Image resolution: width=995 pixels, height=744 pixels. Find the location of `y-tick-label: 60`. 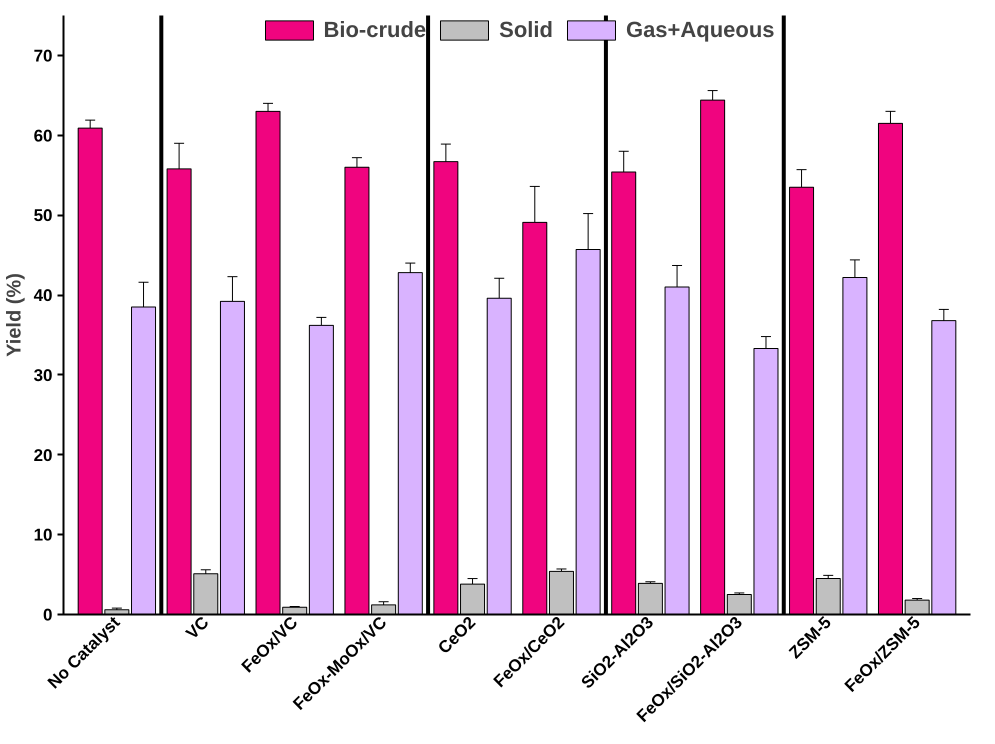

y-tick-label: 60 is located at coordinates (43, 136).